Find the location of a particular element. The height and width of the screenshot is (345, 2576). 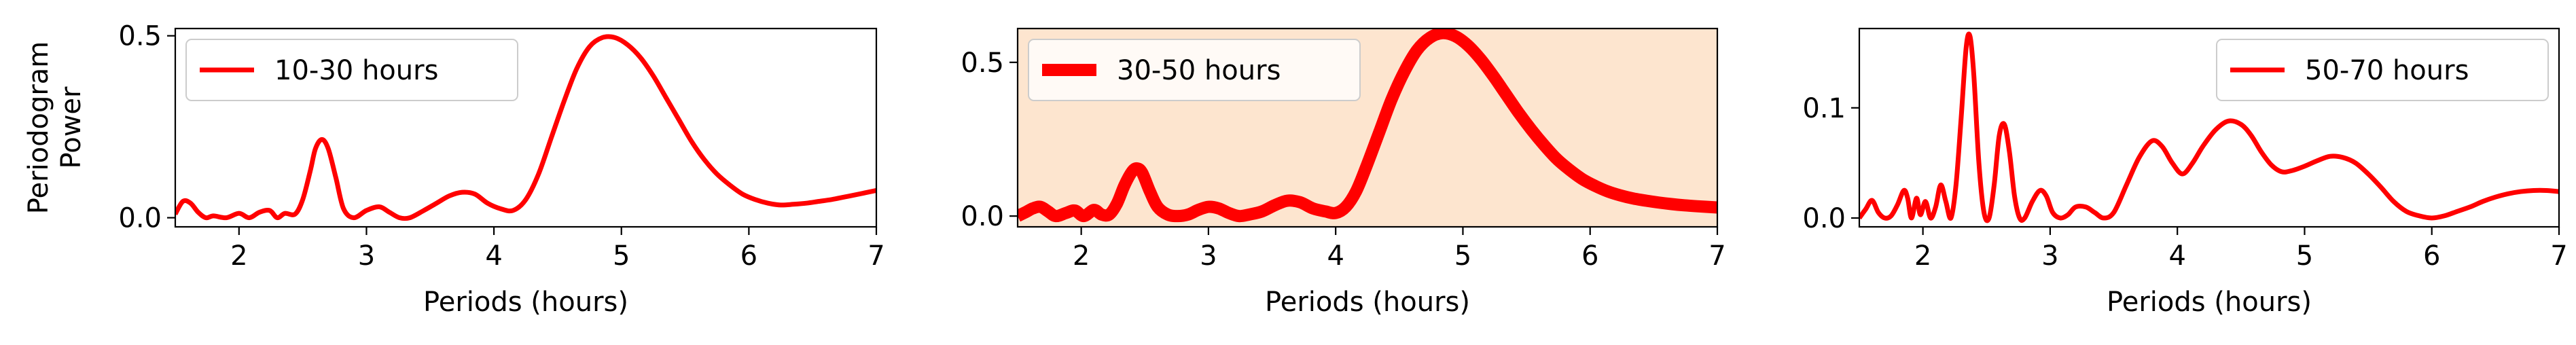

y-tick-label: 0.1 is located at coordinates (1824, 109).